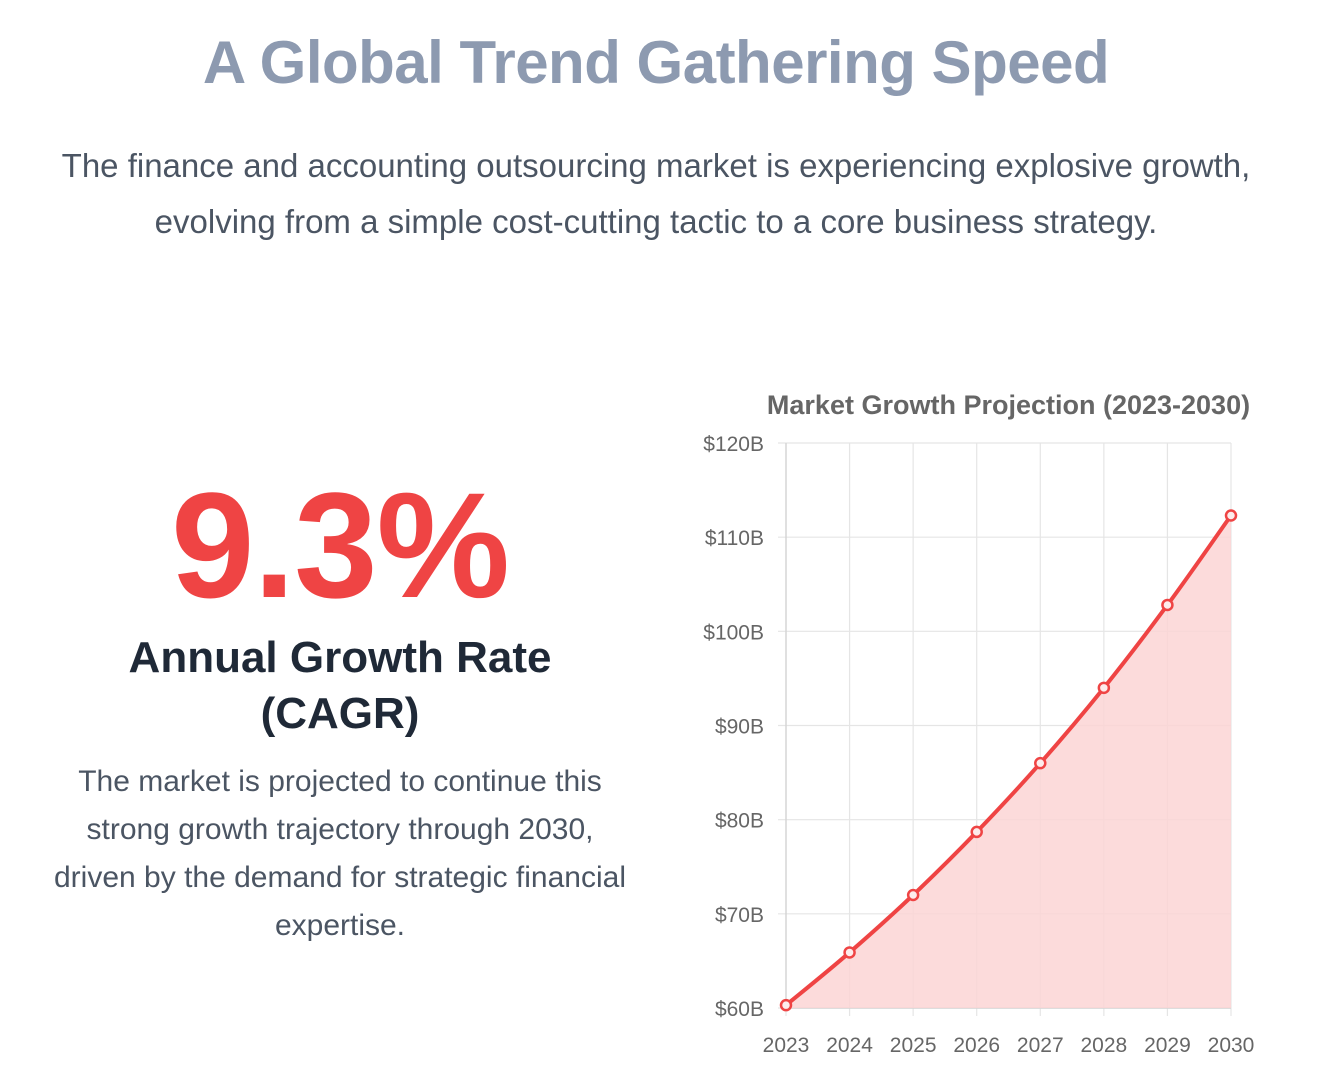  I want to click on y-tick-label: $90B, so click(739, 727).